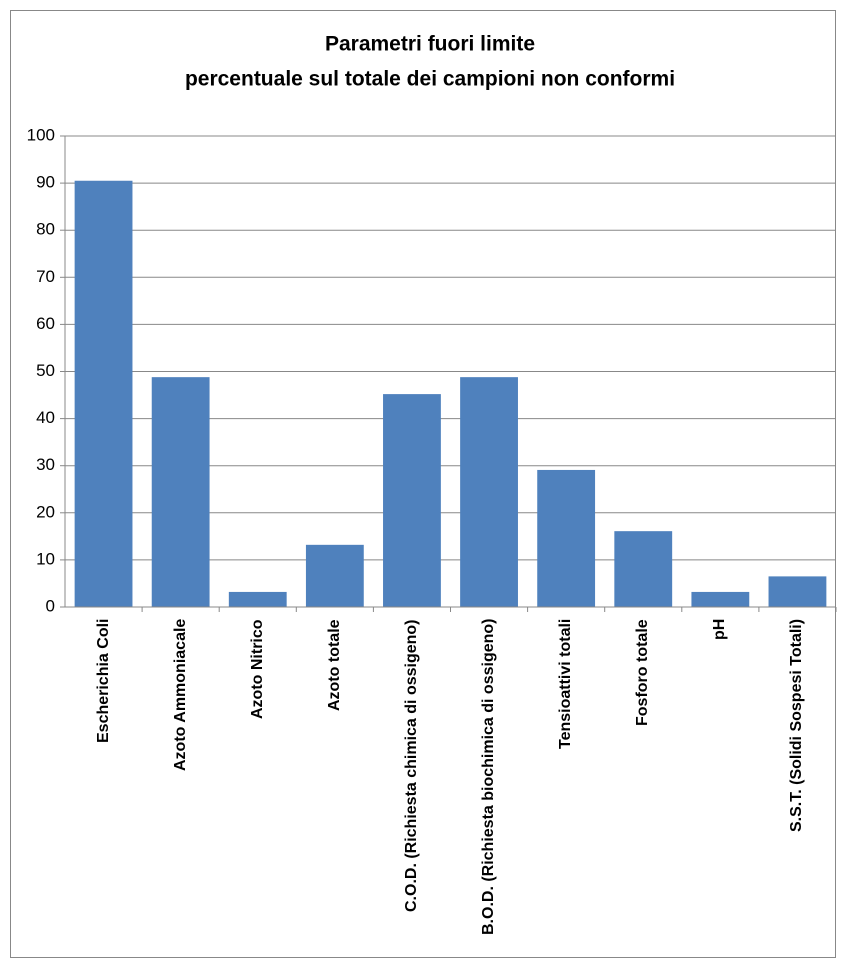  Describe the element at coordinates (45, 229) in the screenshot. I see `y-tick-label: 80` at that location.